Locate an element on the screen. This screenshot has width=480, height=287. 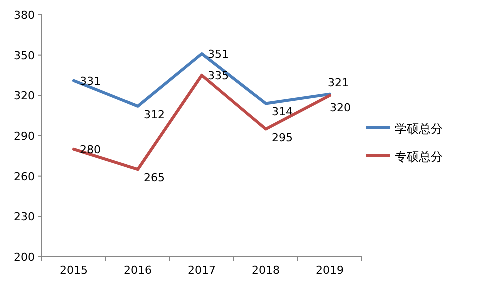
legend-label: 专硕总分 is located at coordinates (419, 157).